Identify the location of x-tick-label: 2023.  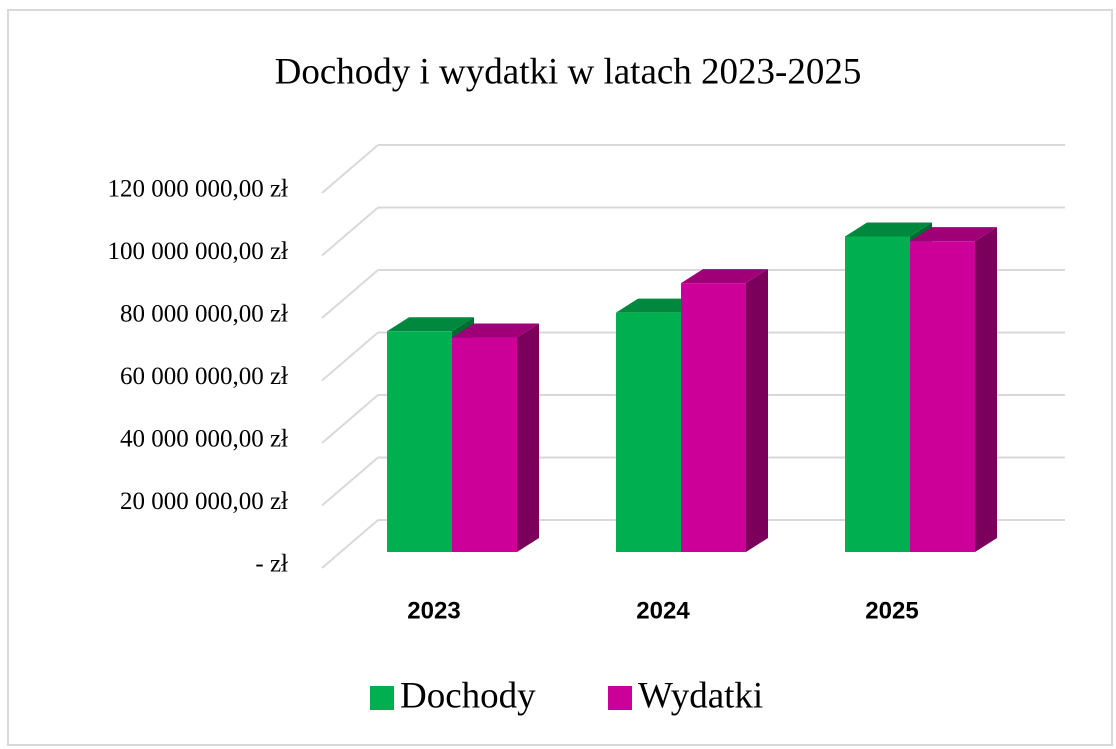
(433, 610).